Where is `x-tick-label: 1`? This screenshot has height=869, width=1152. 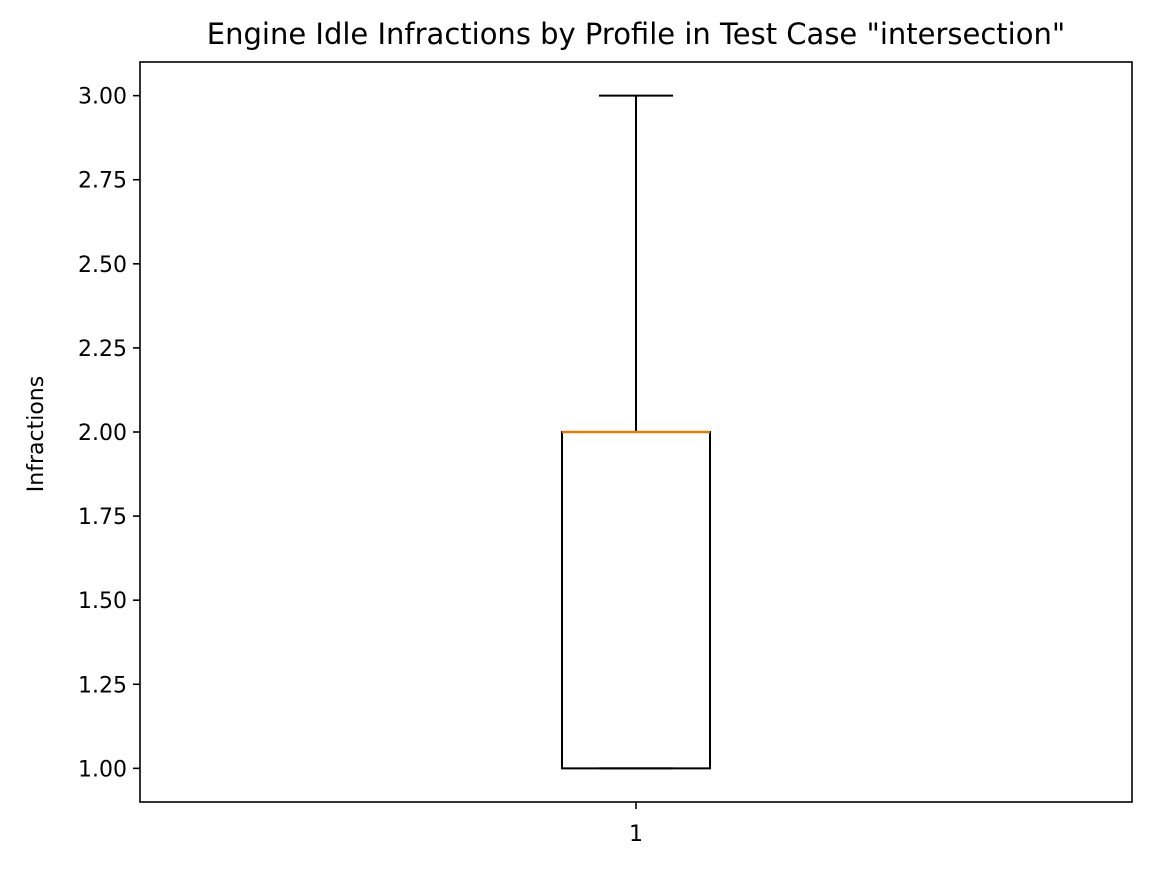
x-tick-label: 1 is located at coordinates (636, 834).